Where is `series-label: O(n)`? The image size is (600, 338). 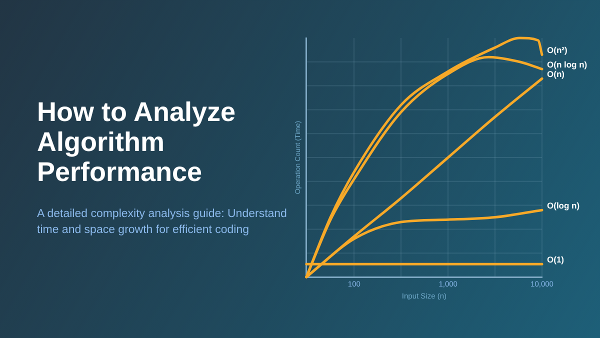
series-label: O(n) is located at coordinates (556, 73).